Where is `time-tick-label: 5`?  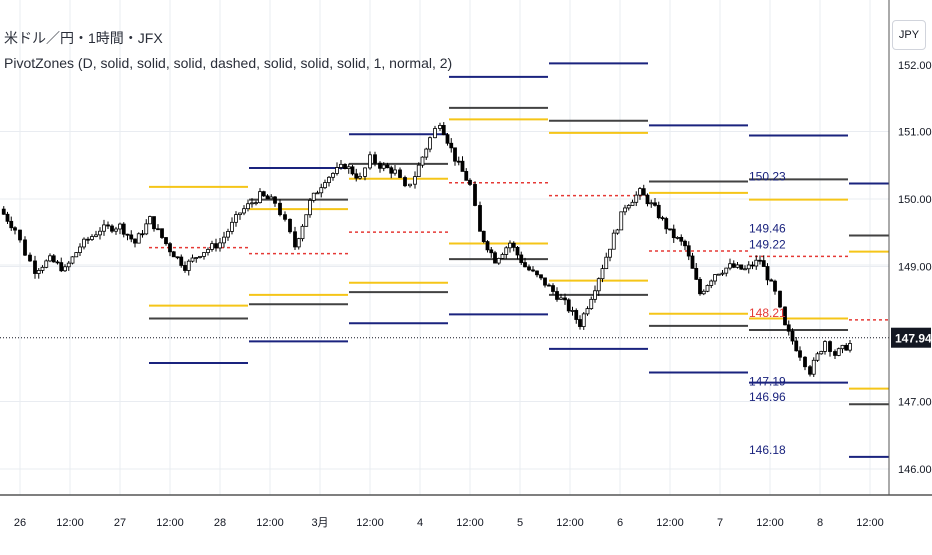
time-tick-label: 5 is located at coordinates (520, 523).